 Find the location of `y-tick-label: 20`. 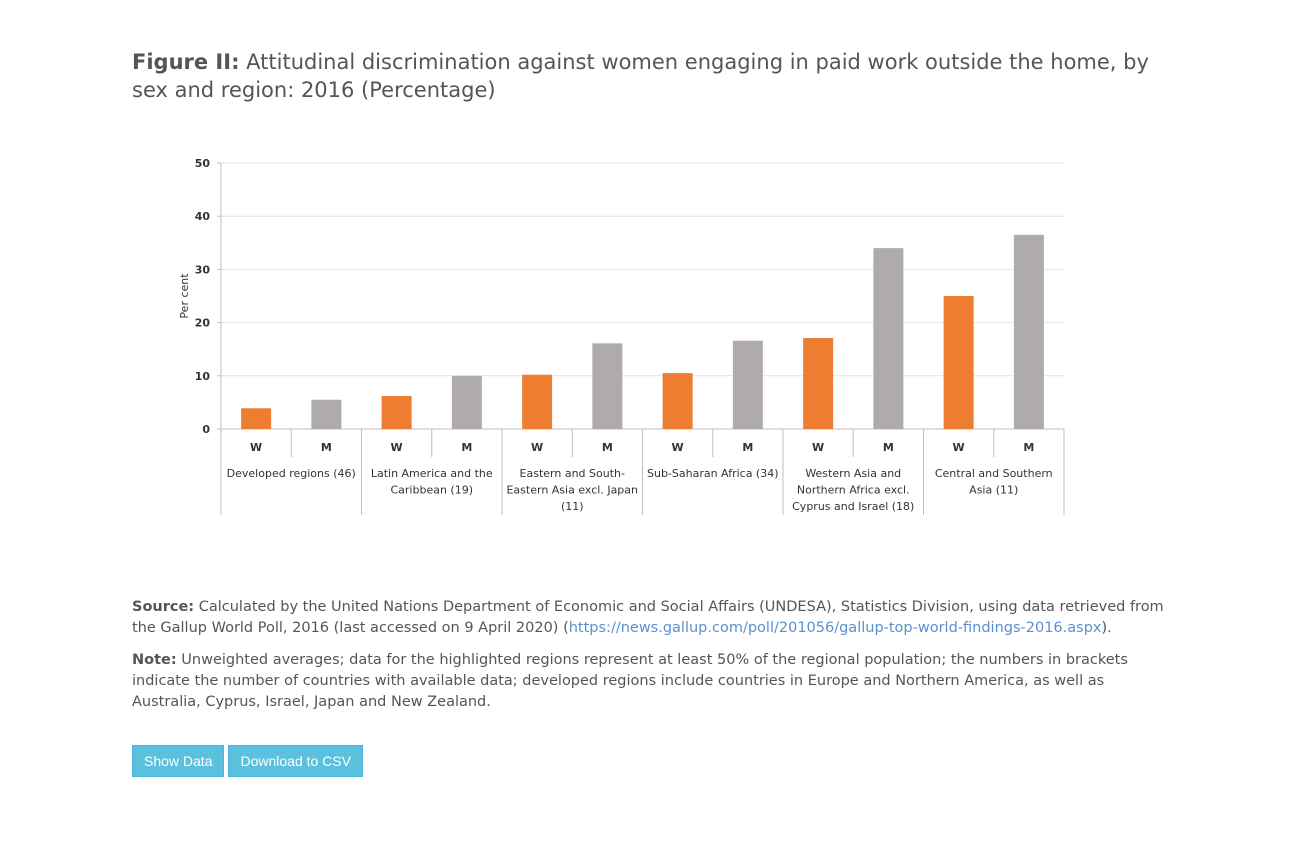

y-tick-label: 20 is located at coordinates (203, 323).